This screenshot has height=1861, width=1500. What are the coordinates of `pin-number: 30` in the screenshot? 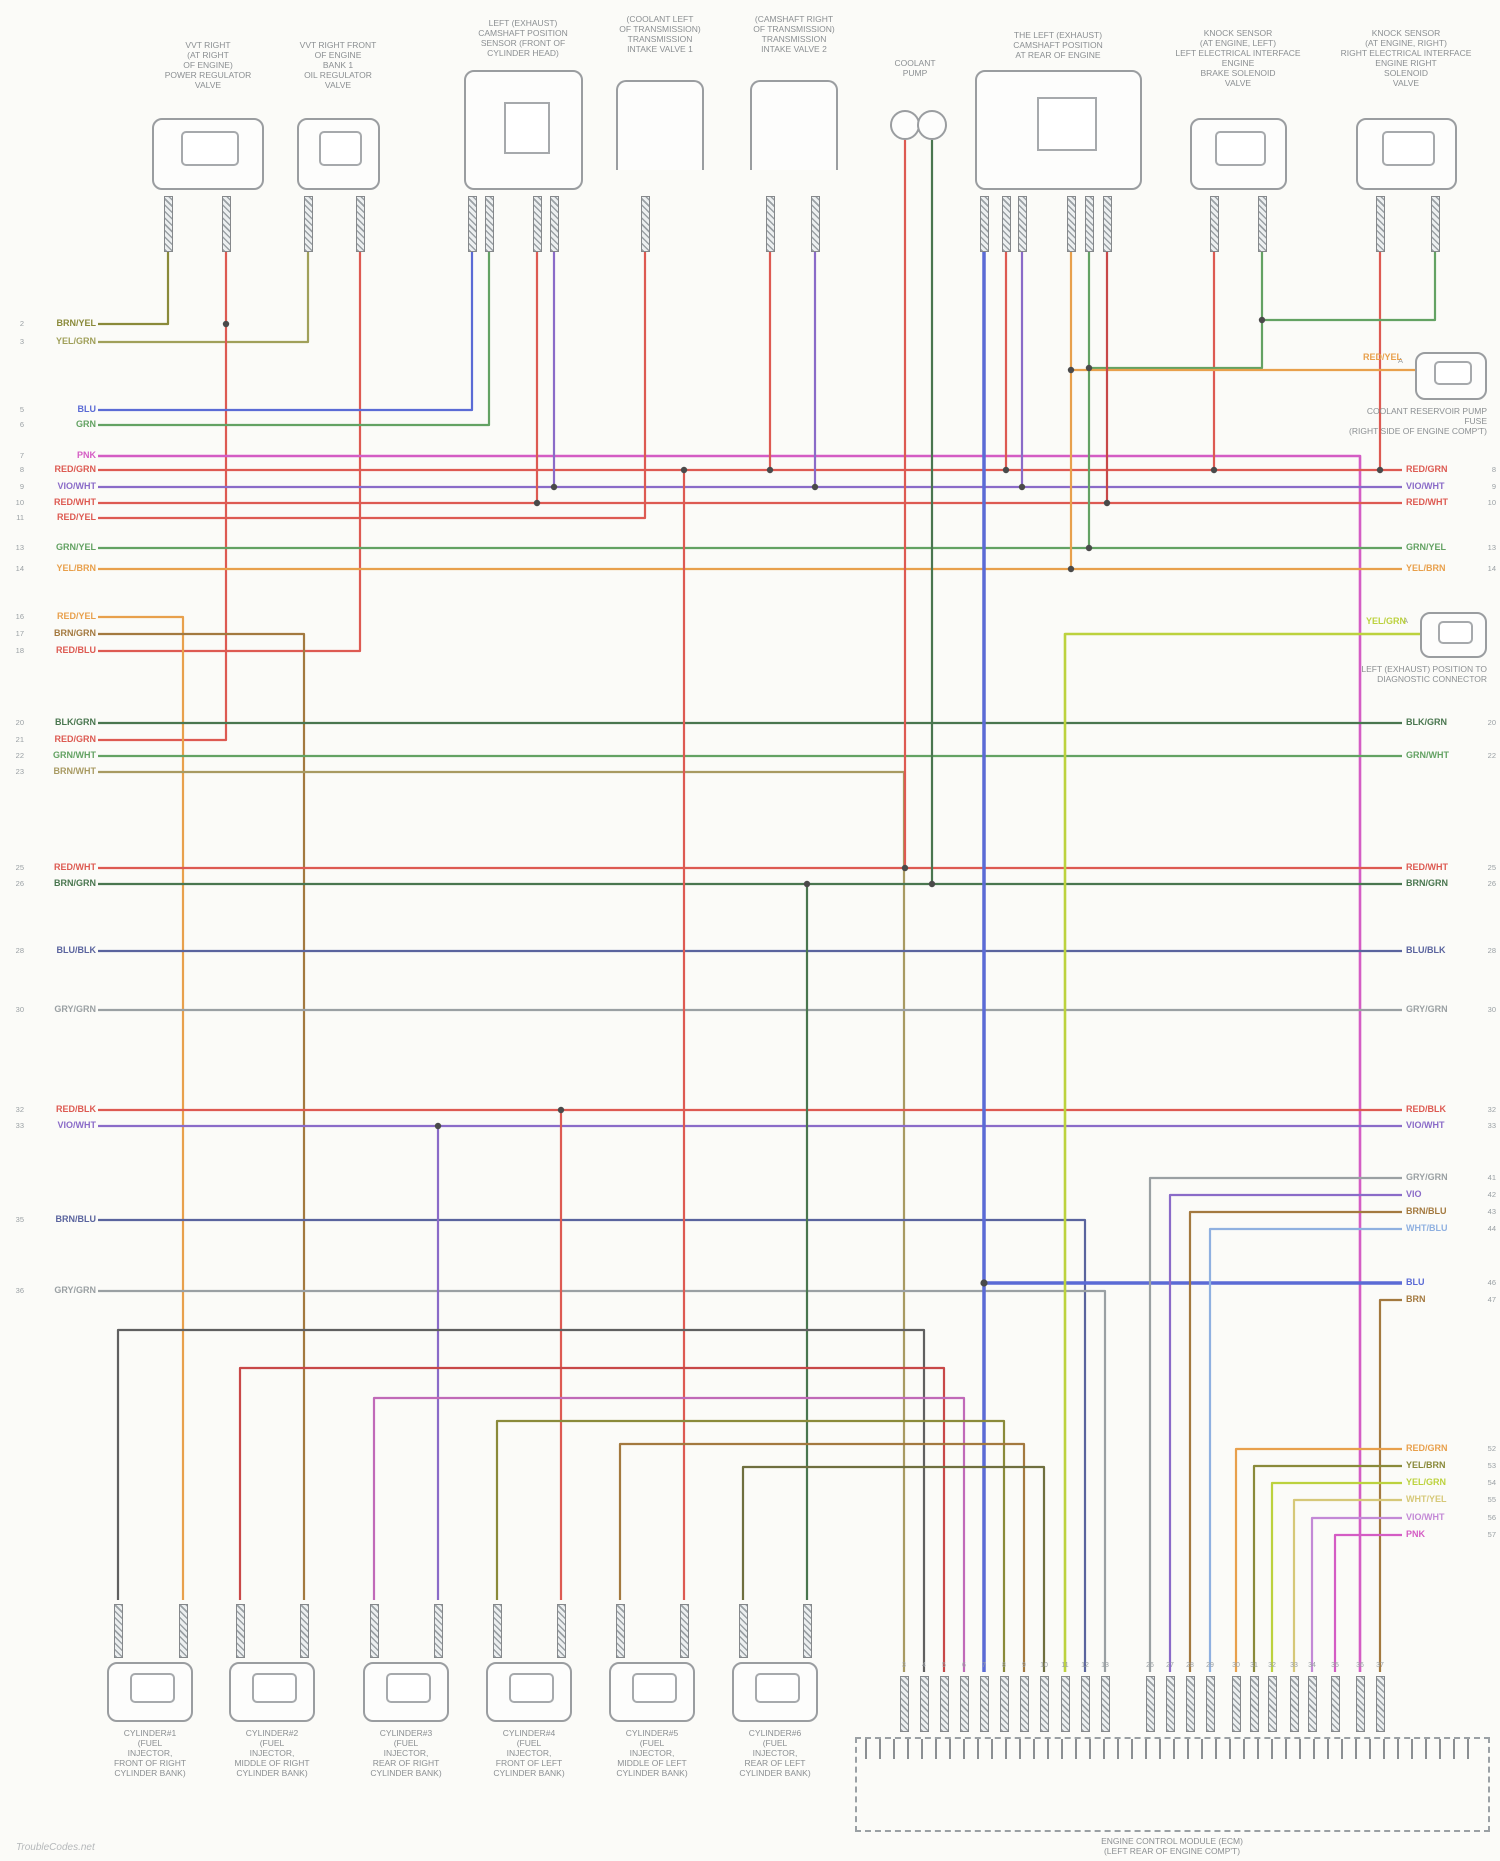 It's located at (19, 1009).